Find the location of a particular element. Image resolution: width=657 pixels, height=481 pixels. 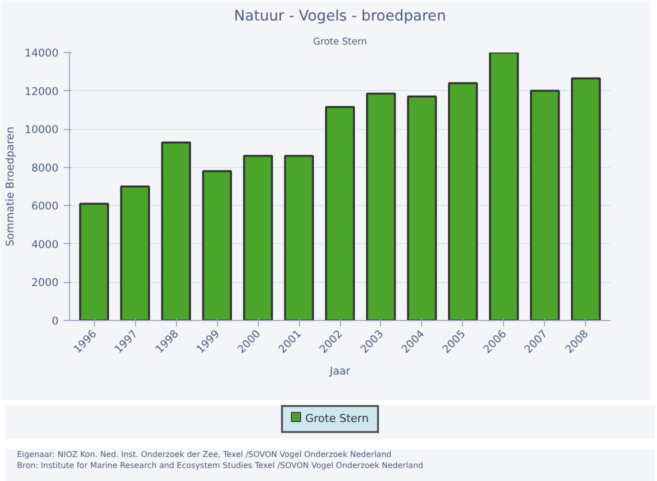

legend-label: Grote Stern is located at coordinates (330, 419).